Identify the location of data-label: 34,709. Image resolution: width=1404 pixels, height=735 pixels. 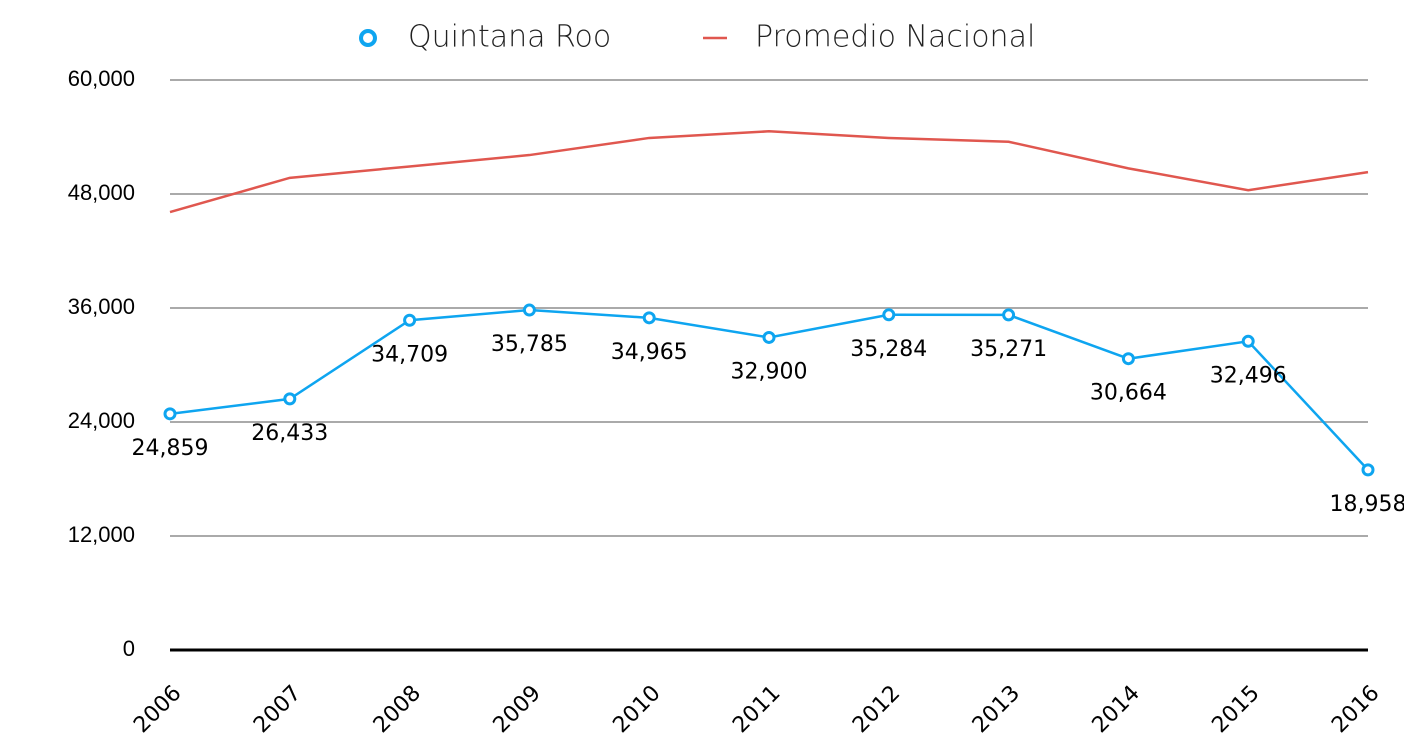
(409, 354).